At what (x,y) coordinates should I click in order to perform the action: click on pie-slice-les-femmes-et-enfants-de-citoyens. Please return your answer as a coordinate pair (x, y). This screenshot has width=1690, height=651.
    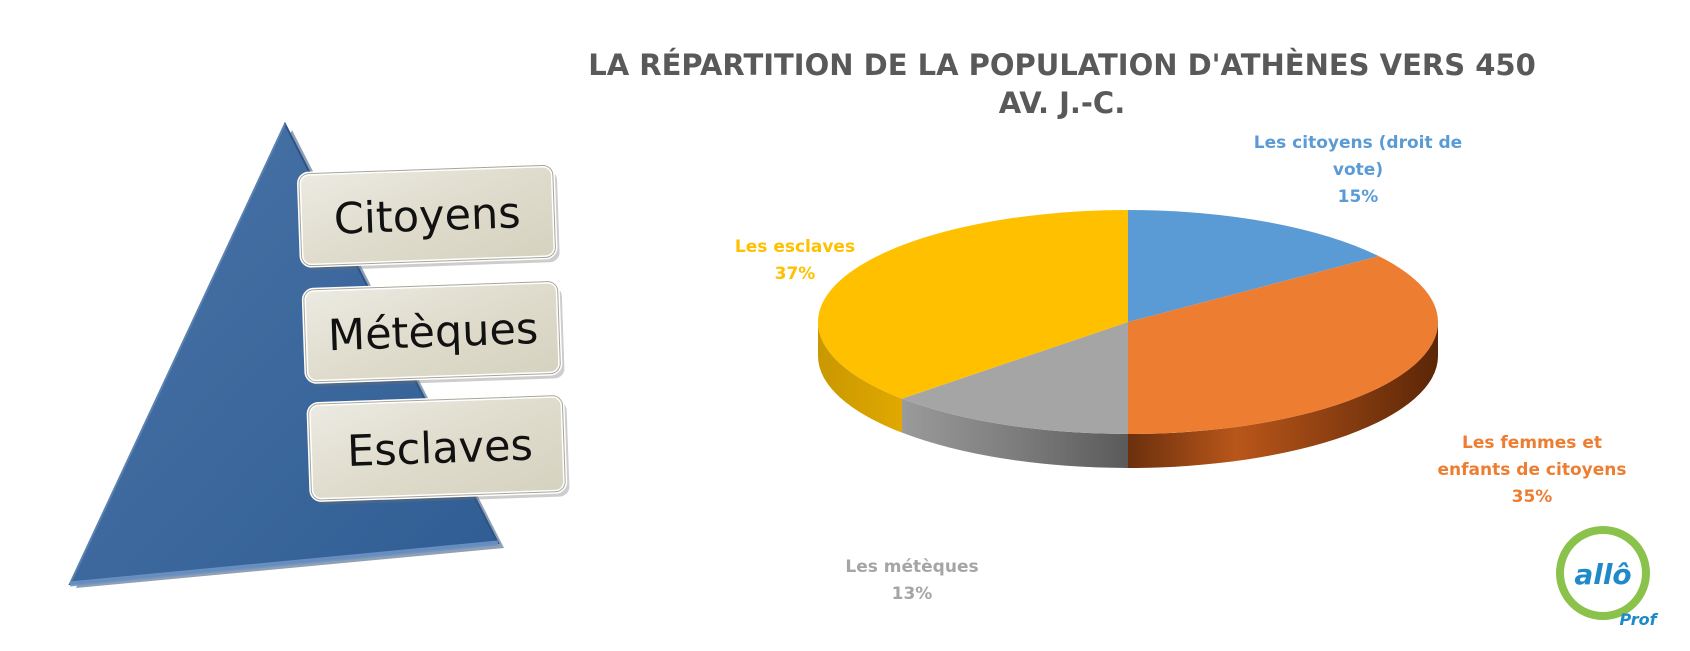
    Looking at the image, I should click on (1283, 345).